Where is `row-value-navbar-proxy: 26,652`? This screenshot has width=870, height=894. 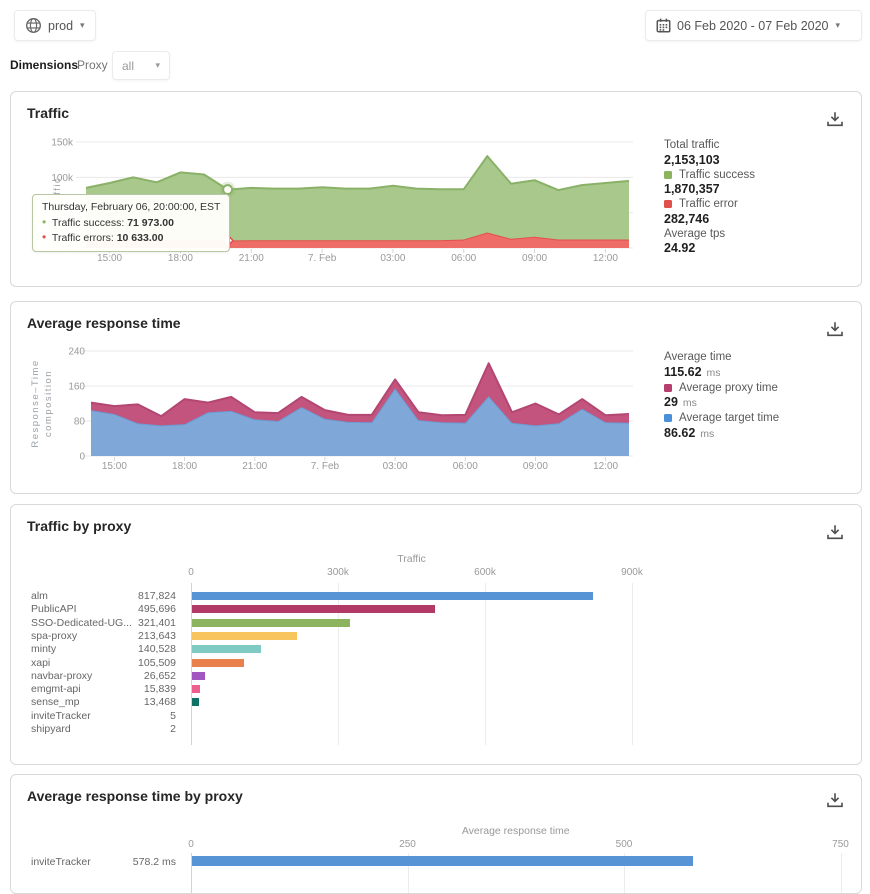 row-value-navbar-proxy: 26,652 is located at coordinates (159, 675).